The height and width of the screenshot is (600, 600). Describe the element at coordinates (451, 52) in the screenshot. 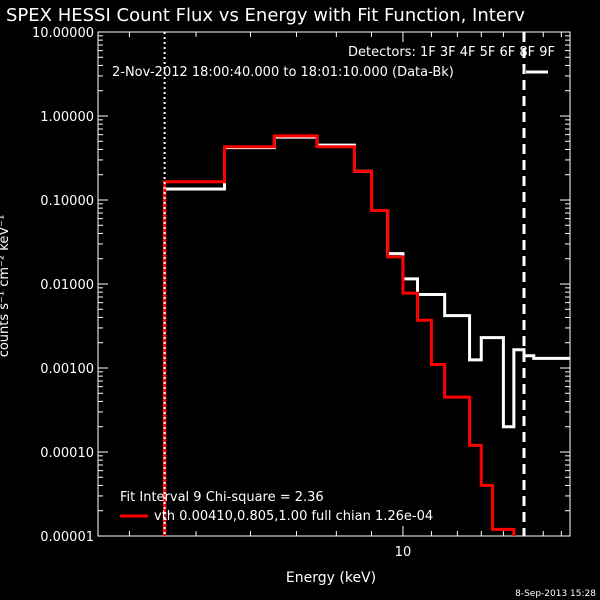

I see `legend-top-line1: Detectors: 1F 3F 4F 5F 6F 8F 9F` at that location.